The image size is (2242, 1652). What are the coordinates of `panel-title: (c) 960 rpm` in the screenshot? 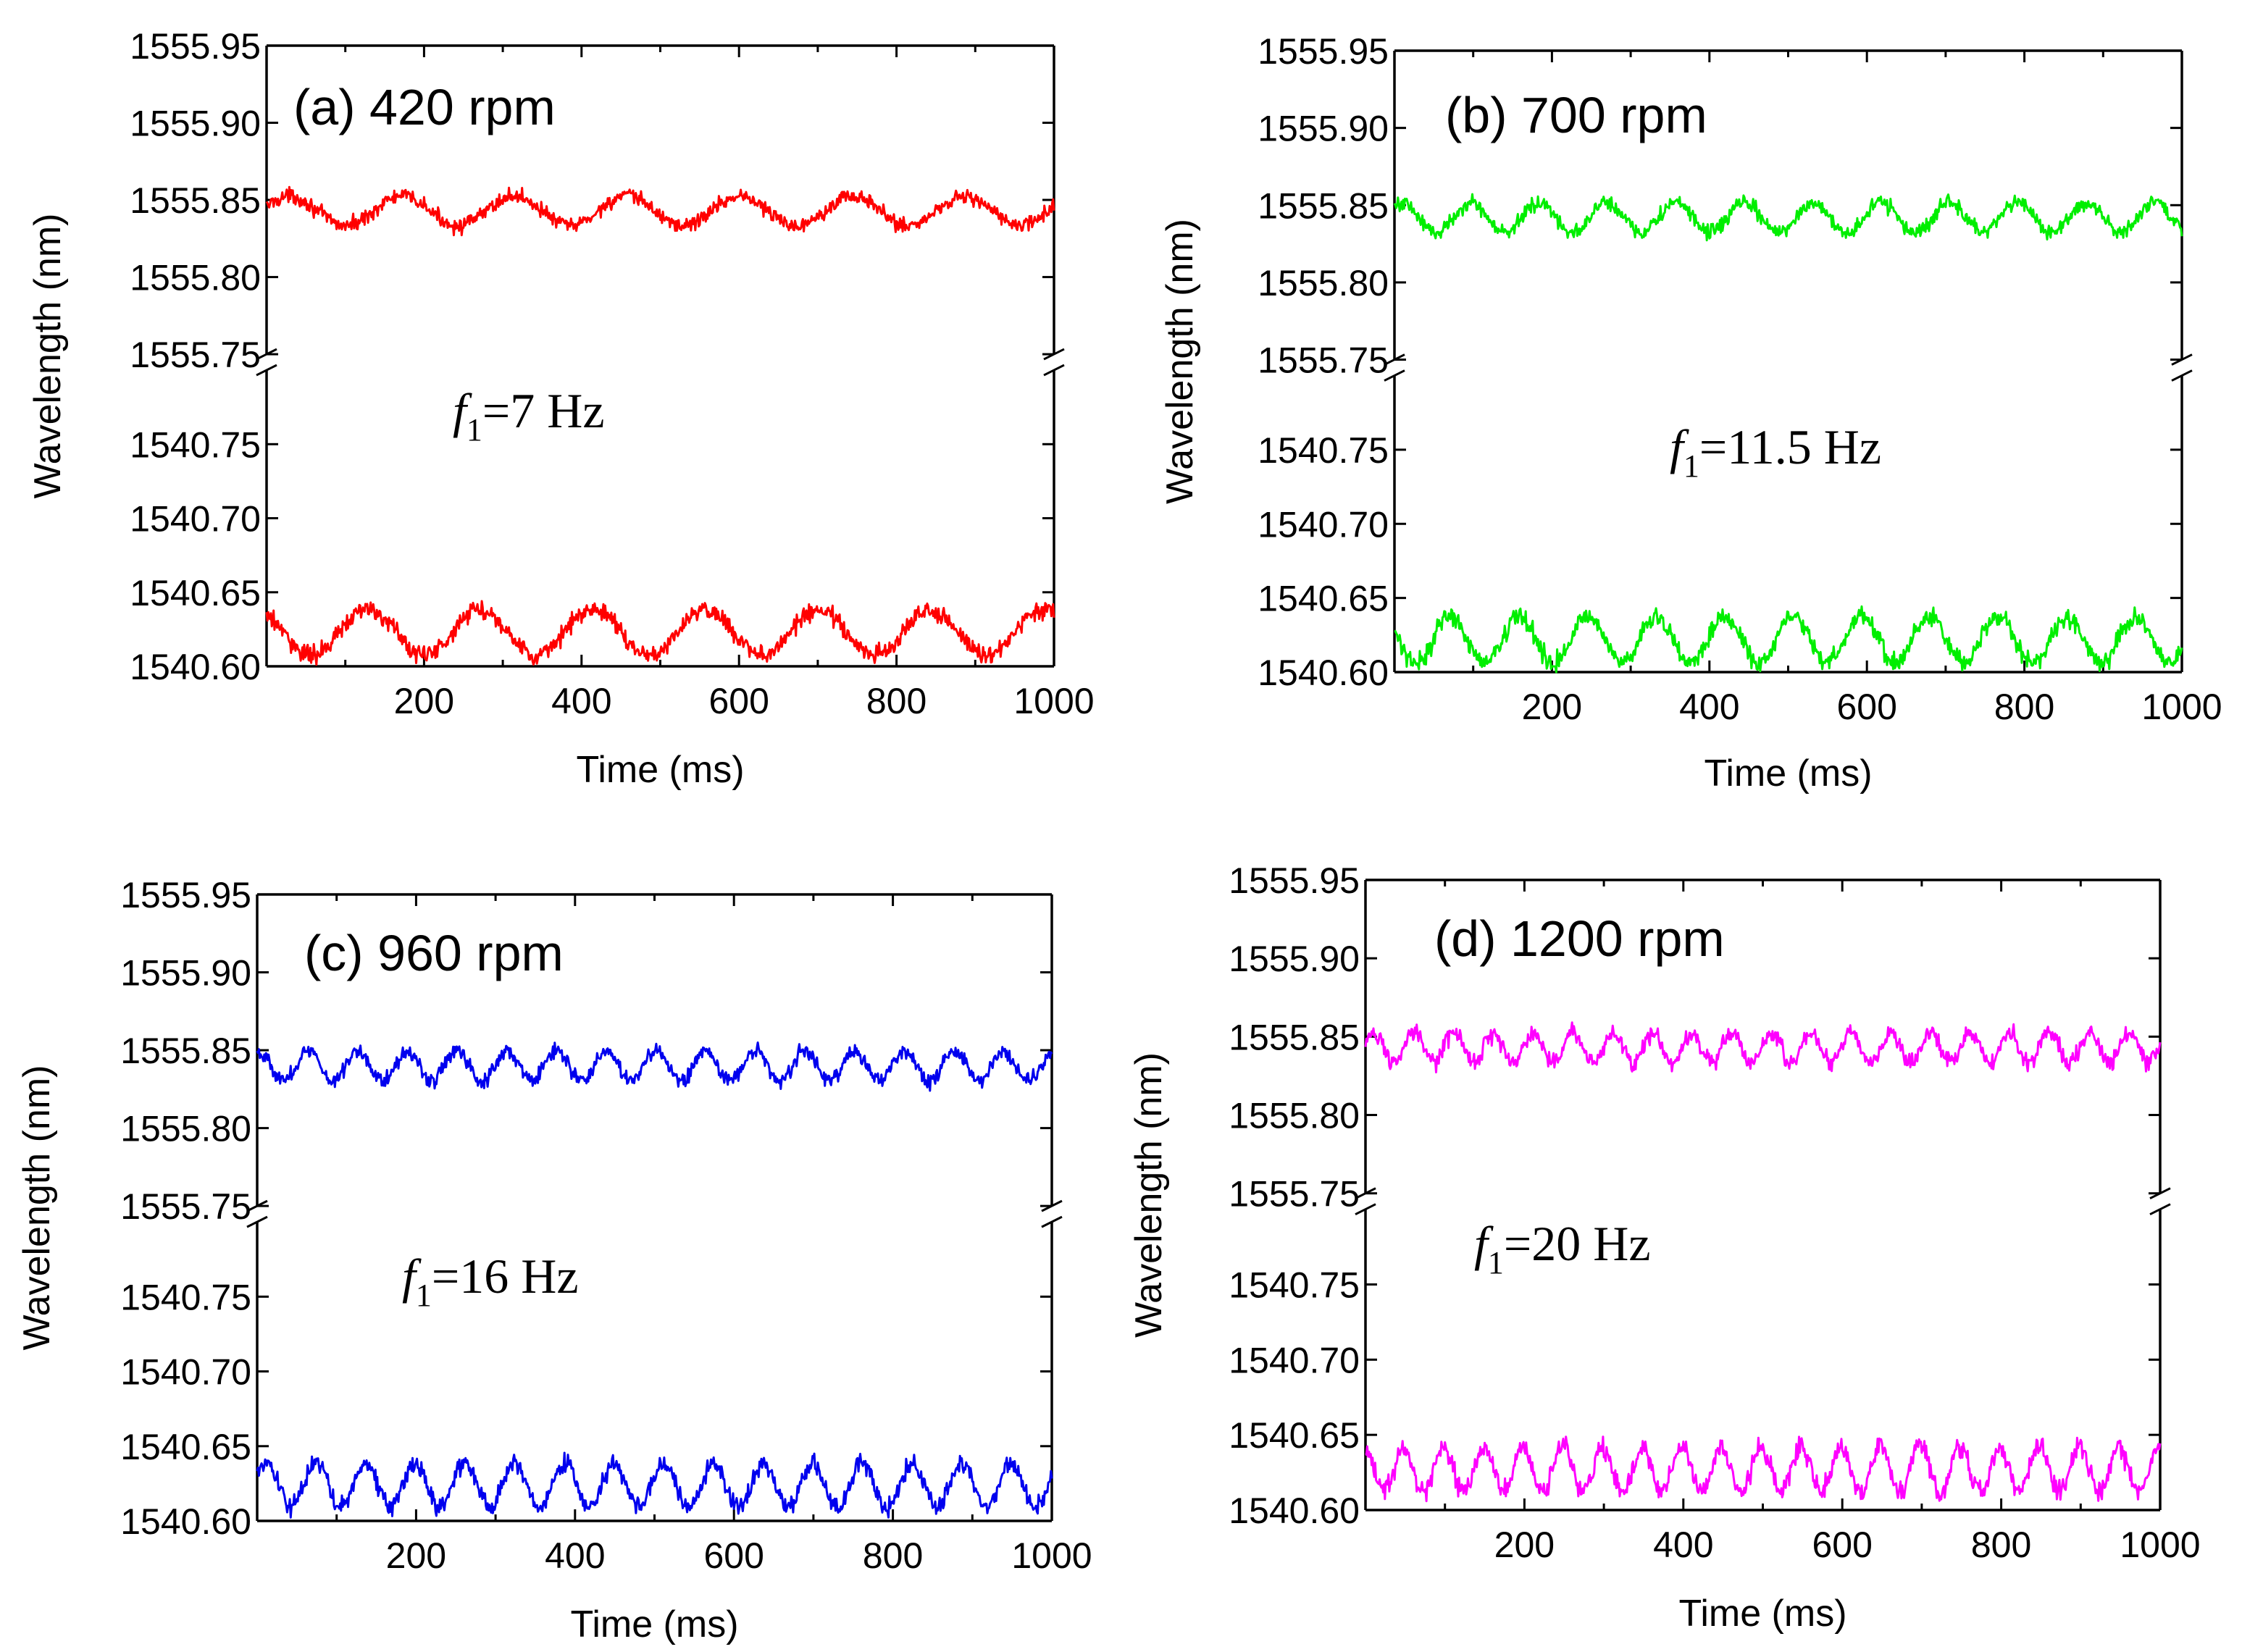 It's located at (434, 953).